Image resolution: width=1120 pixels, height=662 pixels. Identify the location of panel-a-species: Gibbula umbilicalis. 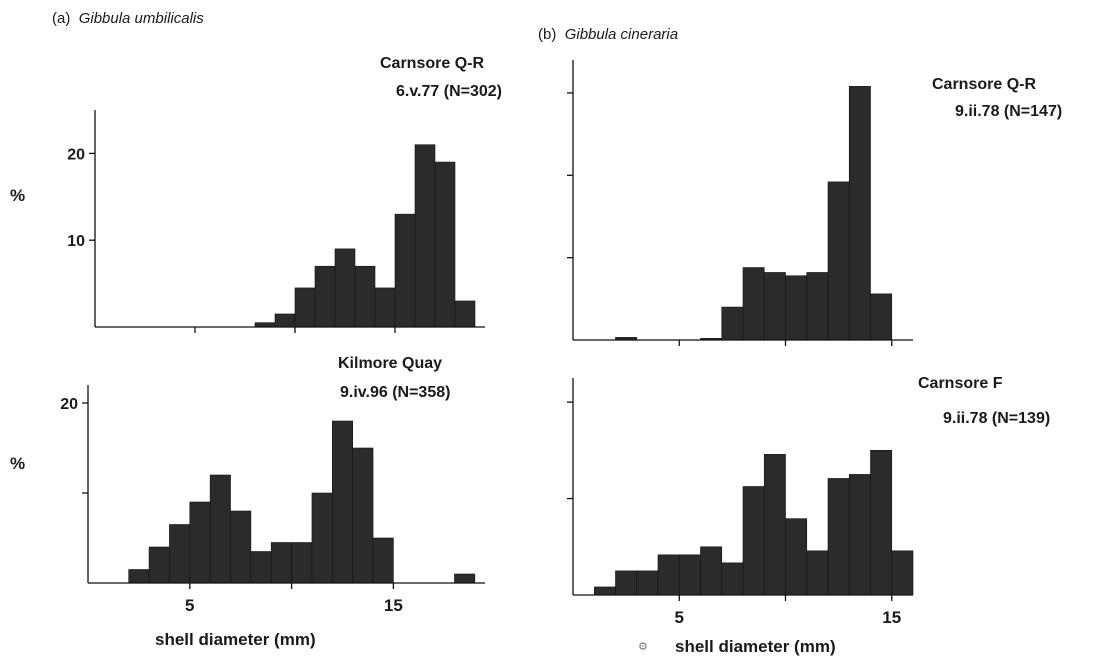
(141, 18).